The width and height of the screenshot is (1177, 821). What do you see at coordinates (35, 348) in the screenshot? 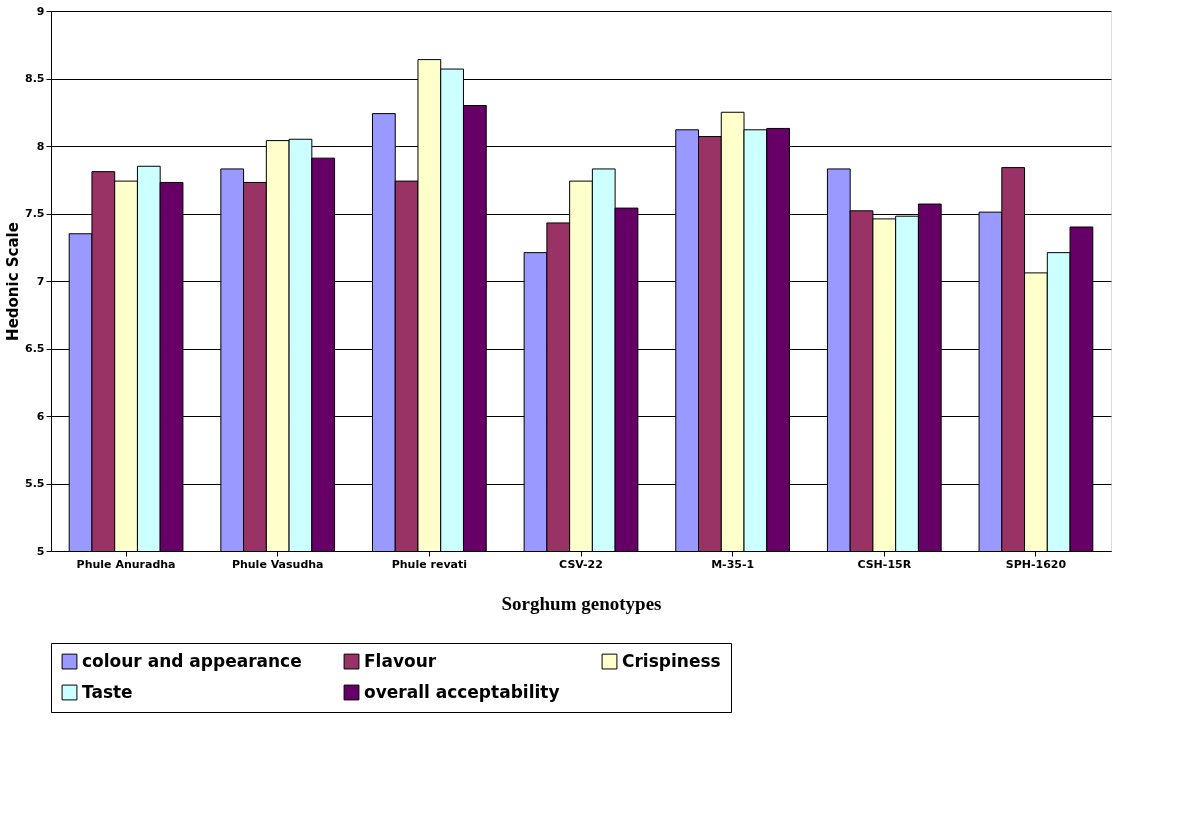
I see `y-tick-label: 6.5` at bounding box center [35, 348].